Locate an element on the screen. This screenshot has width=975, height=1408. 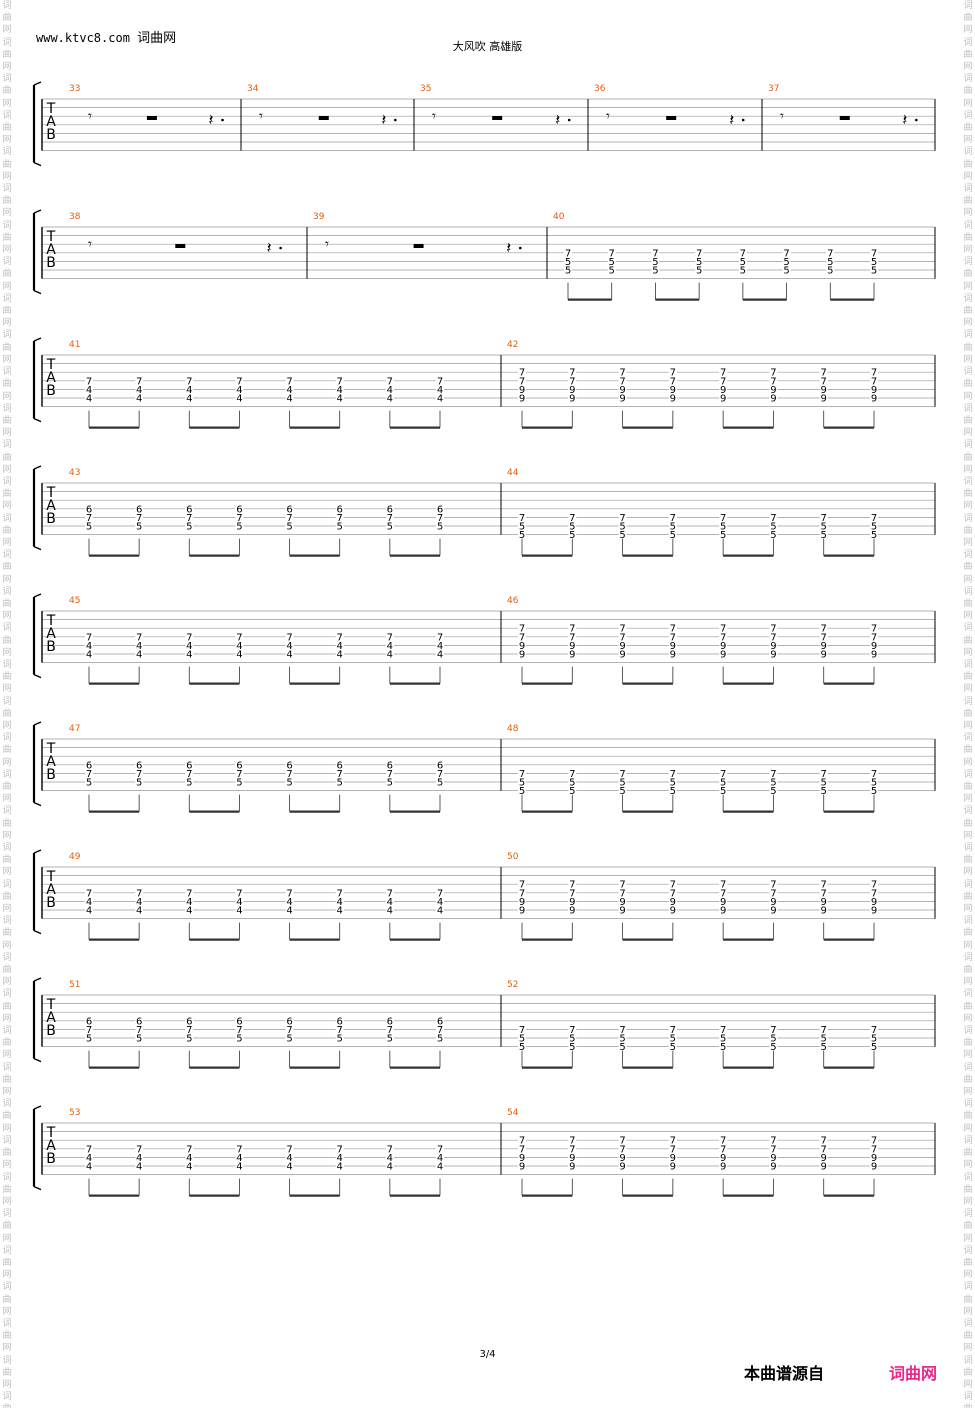
source-label: 本曲谱源自 is located at coordinates (784, 1373).